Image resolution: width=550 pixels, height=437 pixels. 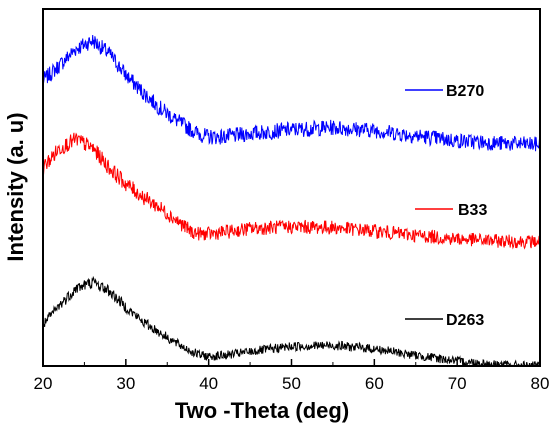 What do you see at coordinates (262, 410) in the screenshot?
I see `x-axis-title: Two -Theta (deg)` at bounding box center [262, 410].